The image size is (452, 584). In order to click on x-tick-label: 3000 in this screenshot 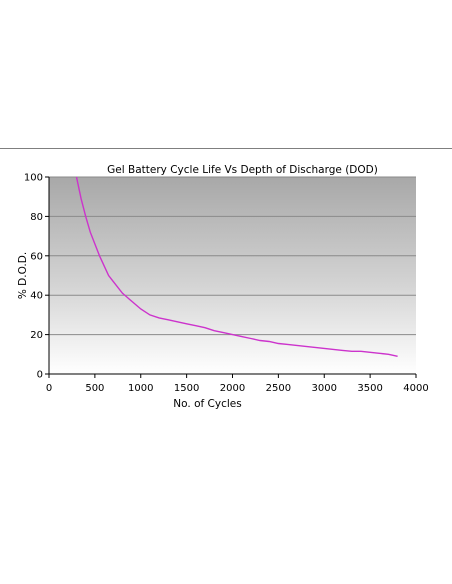, I will do `click(324, 388)`.